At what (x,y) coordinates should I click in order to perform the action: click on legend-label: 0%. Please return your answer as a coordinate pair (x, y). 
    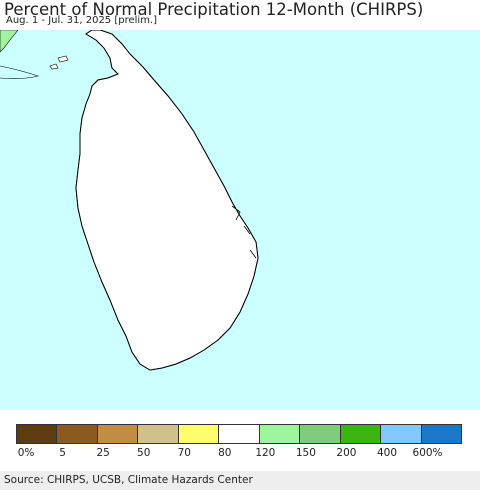
    Looking at the image, I should click on (26, 453).